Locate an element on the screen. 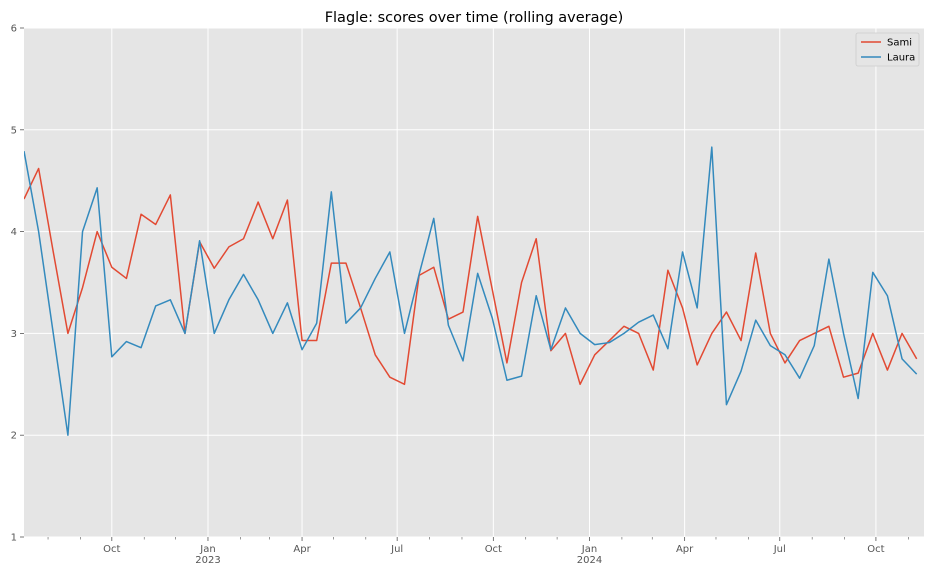 The width and height of the screenshot is (936, 576). x-tick-year-label: 2023 is located at coordinates (207, 560).